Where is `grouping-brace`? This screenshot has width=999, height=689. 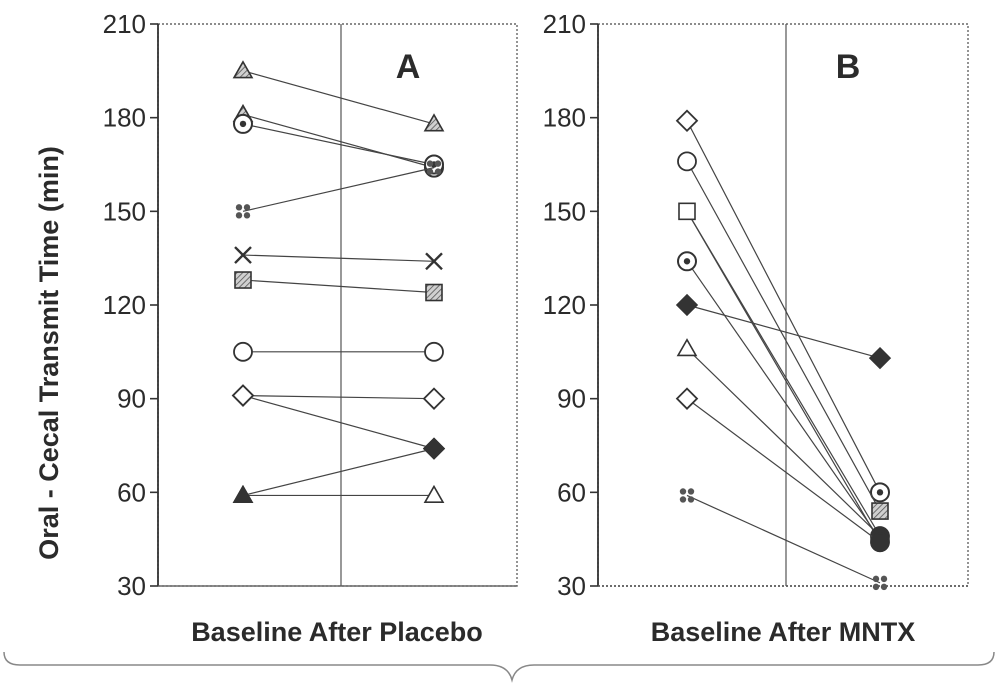
grouping-brace is located at coordinates (499, 667).